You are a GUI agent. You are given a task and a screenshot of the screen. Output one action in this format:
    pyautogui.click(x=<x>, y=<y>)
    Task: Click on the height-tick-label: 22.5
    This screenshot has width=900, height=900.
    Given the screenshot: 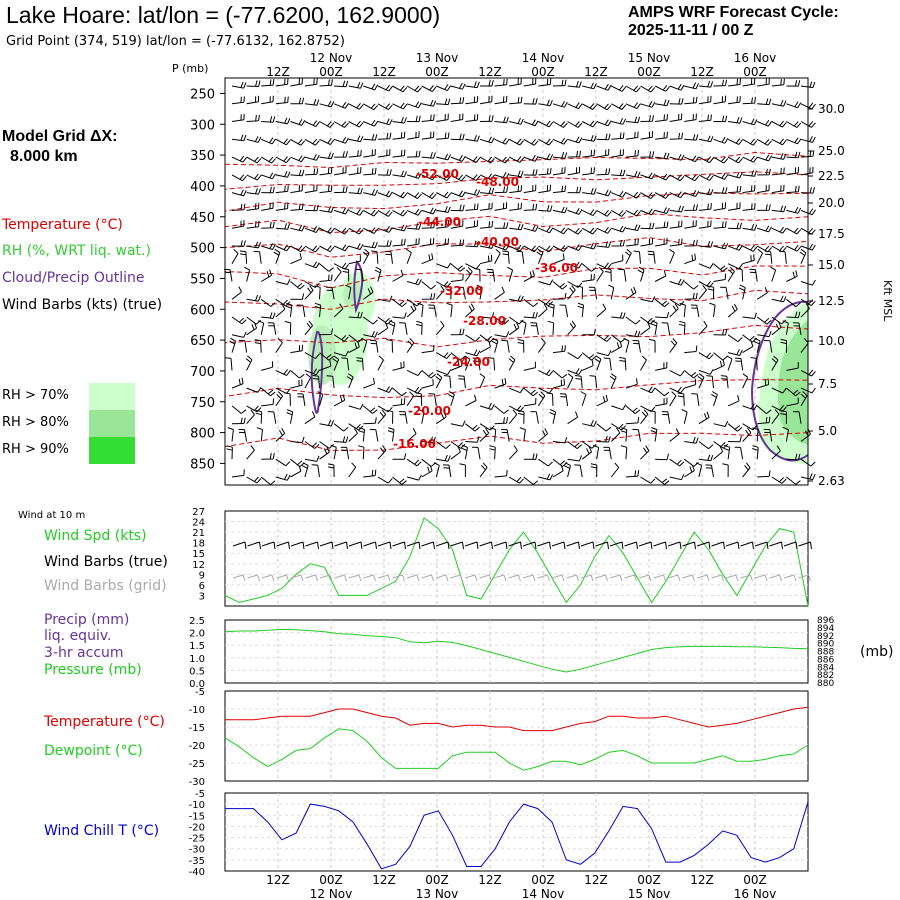 What is the action you would take?
    pyautogui.click(x=831, y=176)
    